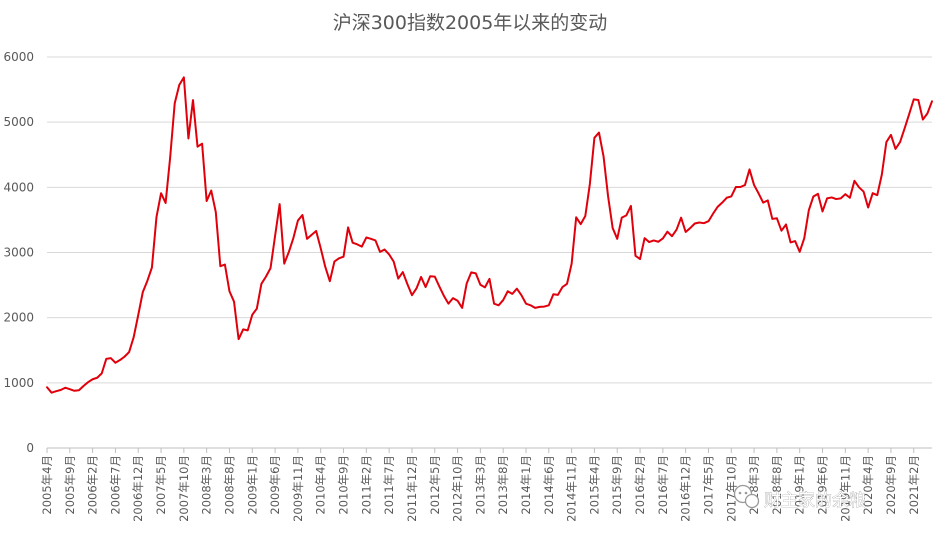  I want to click on x-tick-label: 2008年8月, so click(229, 485).